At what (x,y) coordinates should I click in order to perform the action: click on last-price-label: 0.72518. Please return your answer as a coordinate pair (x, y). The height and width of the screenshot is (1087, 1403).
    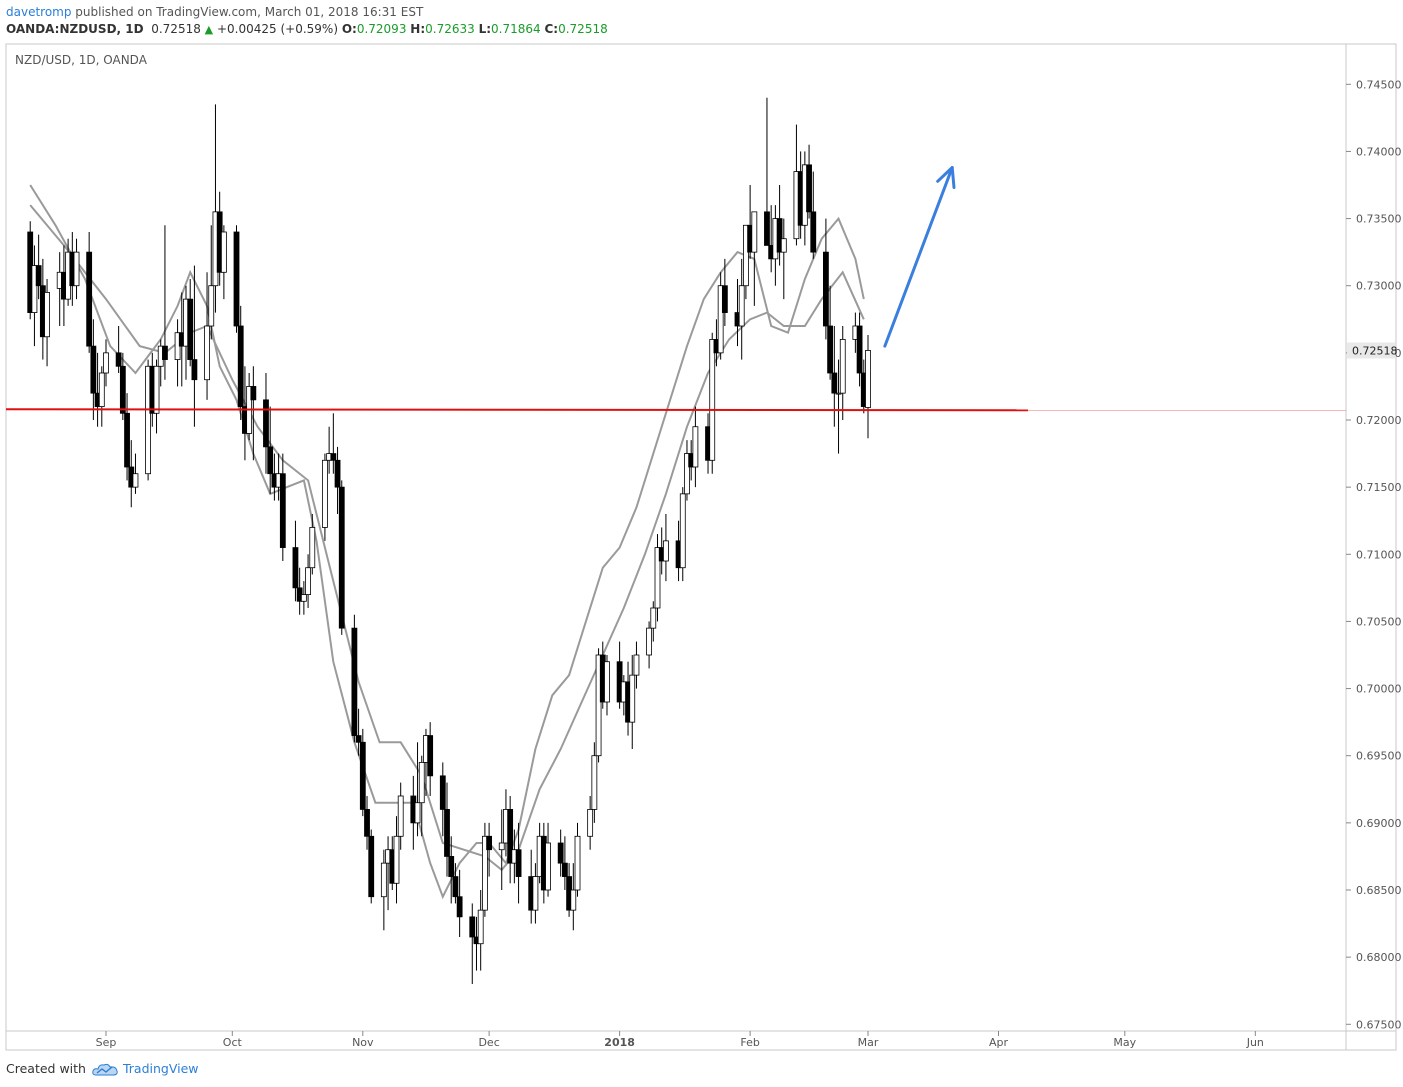
    Looking at the image, I should click on (1372, 350).